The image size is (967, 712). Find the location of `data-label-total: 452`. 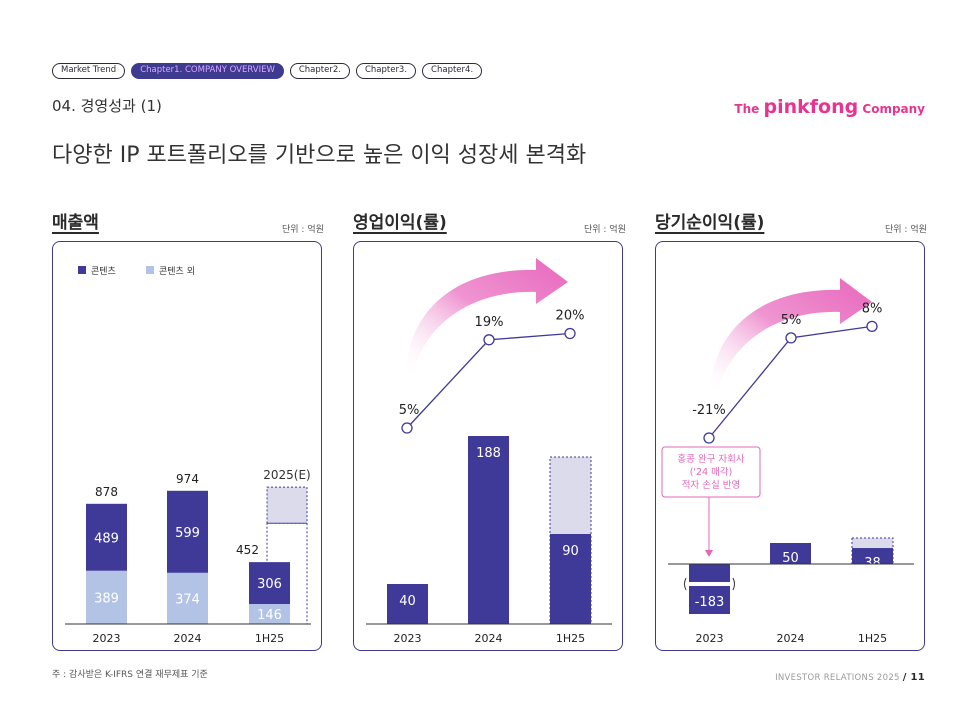

data-label-total: 452 is located at coordinates (247, 550).